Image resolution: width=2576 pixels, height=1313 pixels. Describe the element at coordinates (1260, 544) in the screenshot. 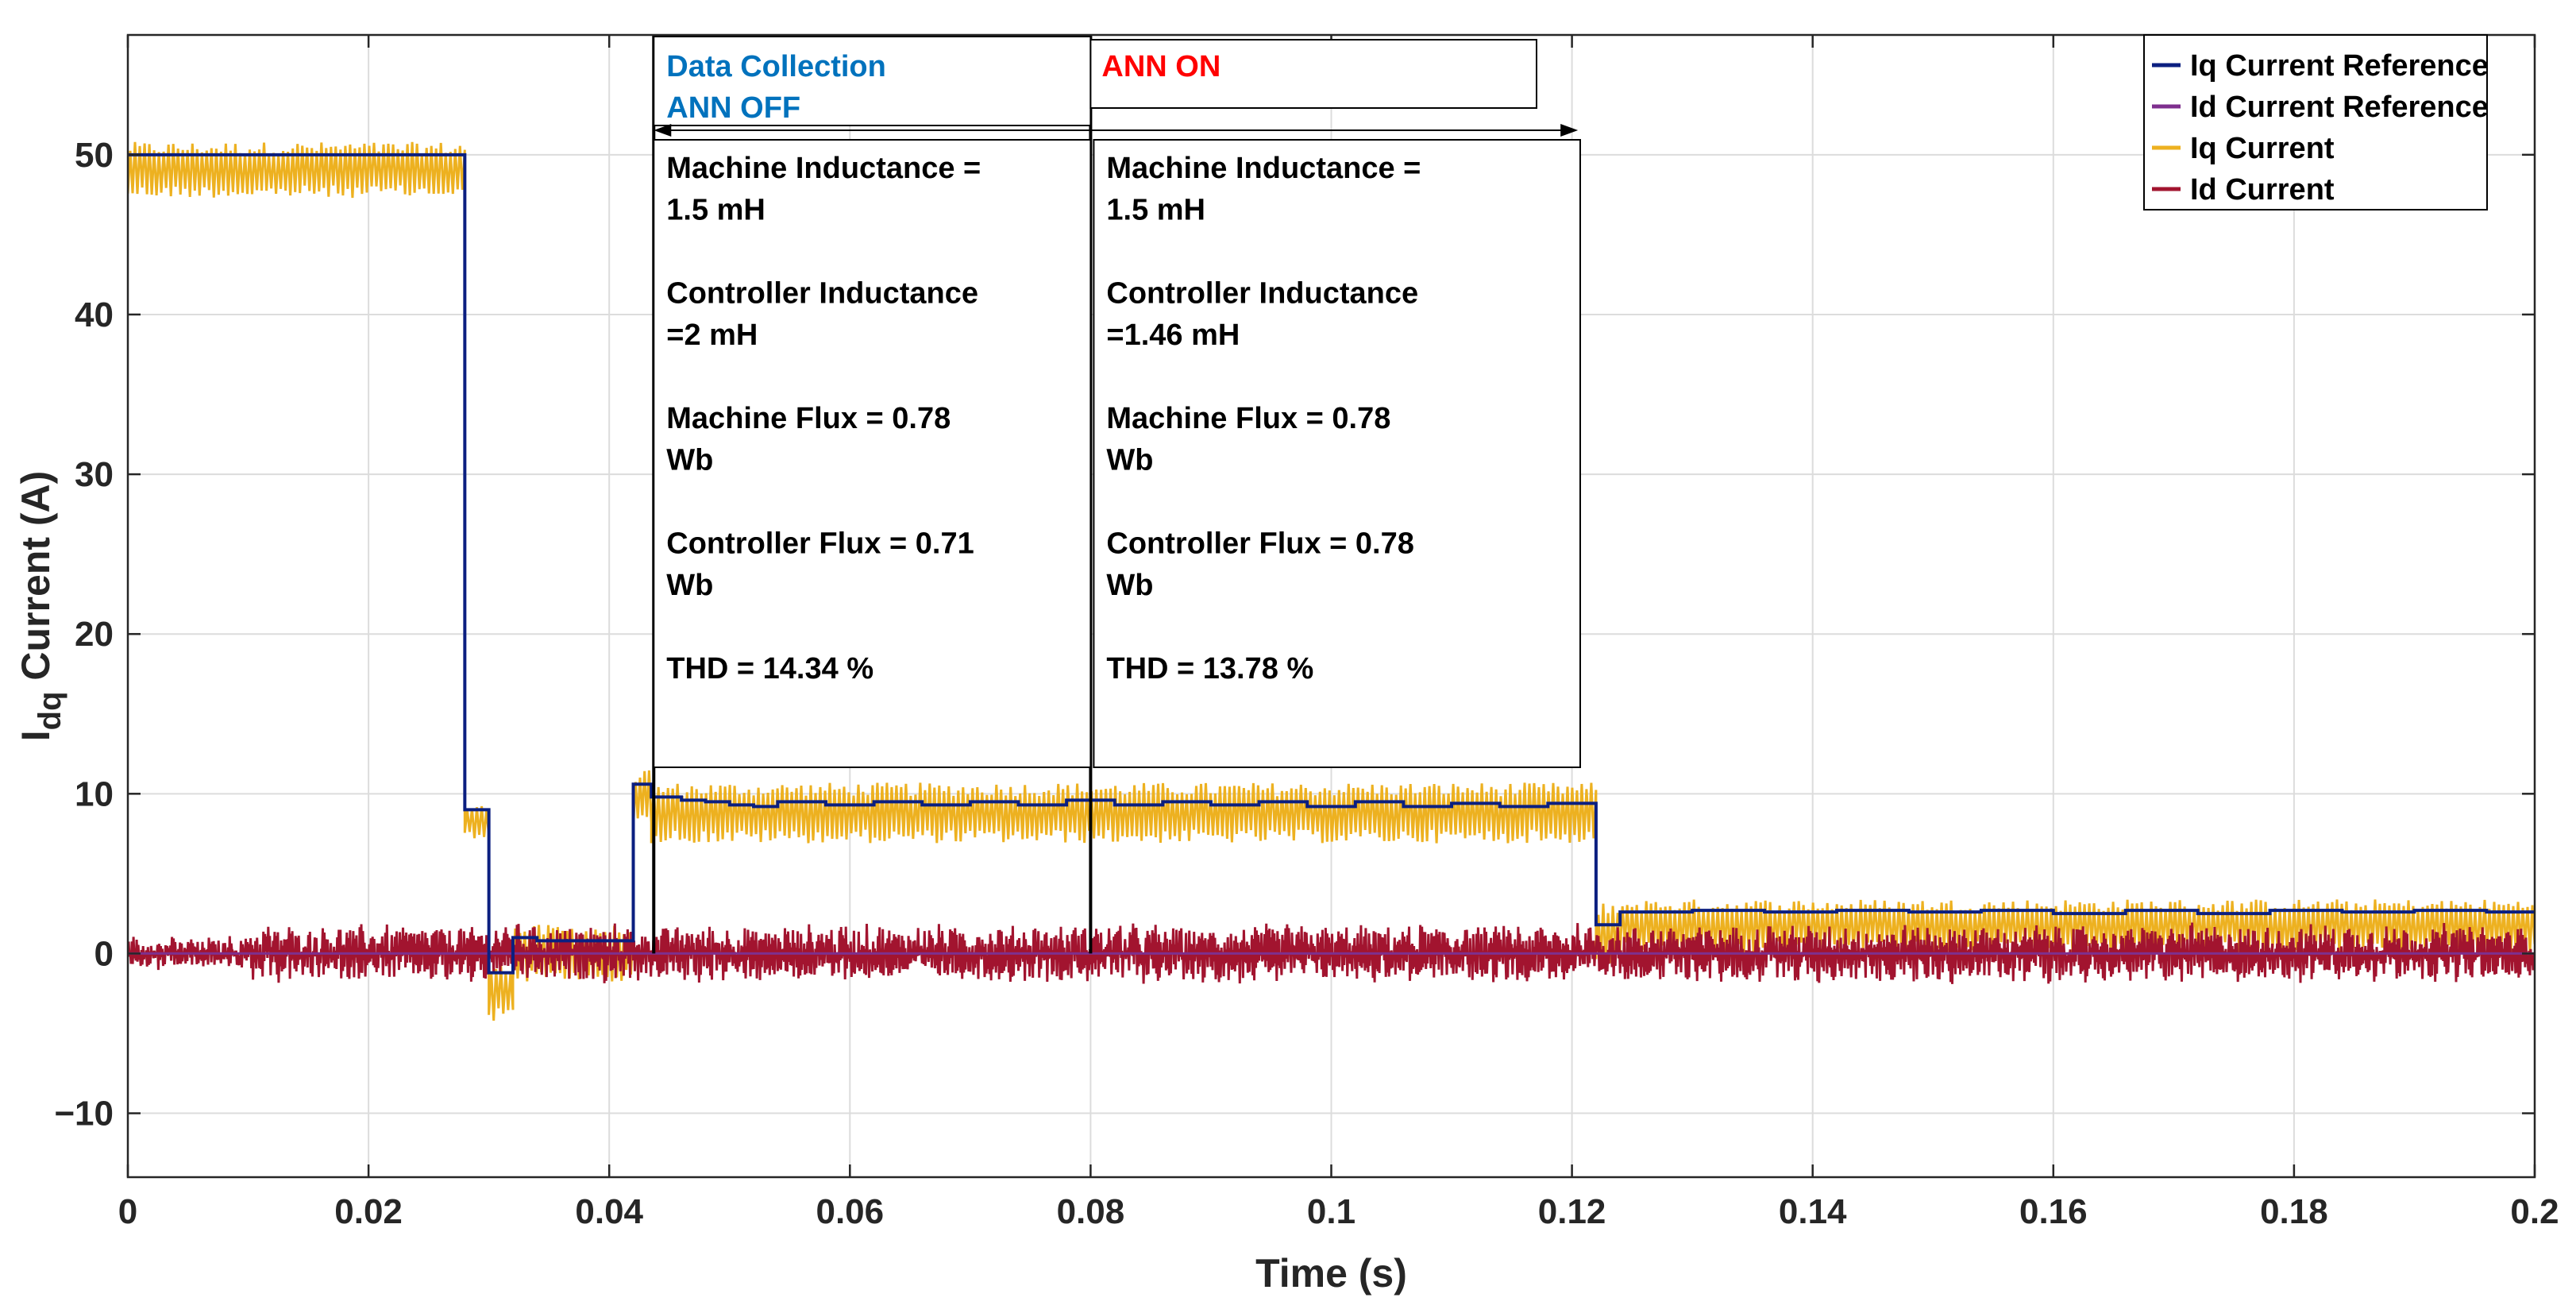

I see `parameter-line: Controller Flux = 0.78` at that location.